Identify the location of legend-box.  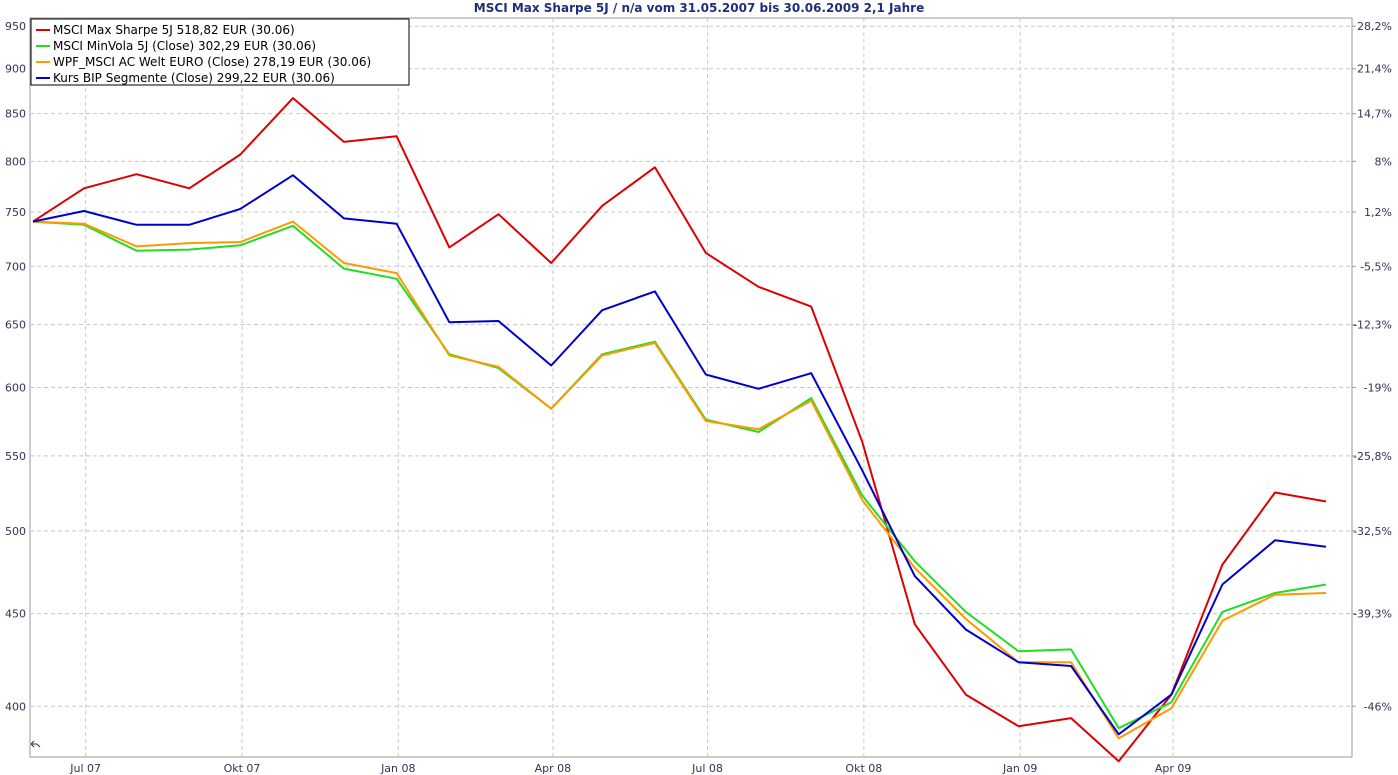
(220, 52).